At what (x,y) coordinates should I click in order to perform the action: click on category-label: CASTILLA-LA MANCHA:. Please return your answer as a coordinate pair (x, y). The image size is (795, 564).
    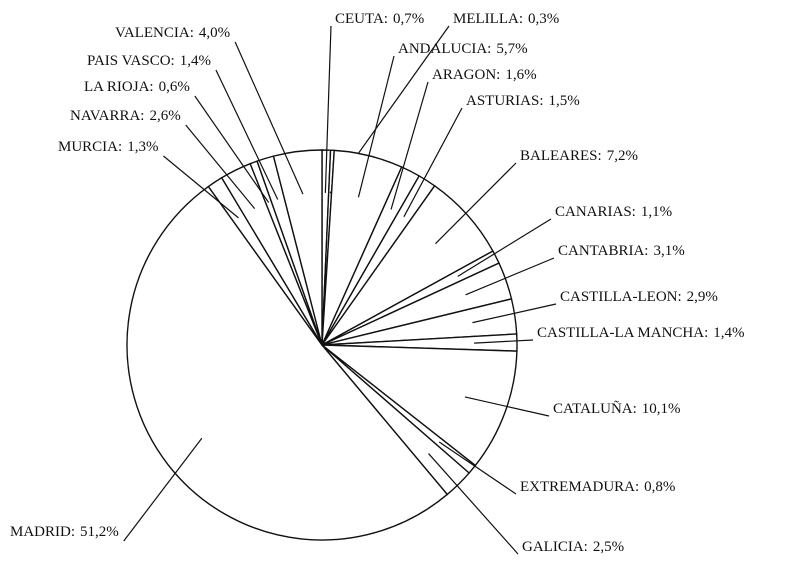
    Looking at the image, I should click on (622, 333).